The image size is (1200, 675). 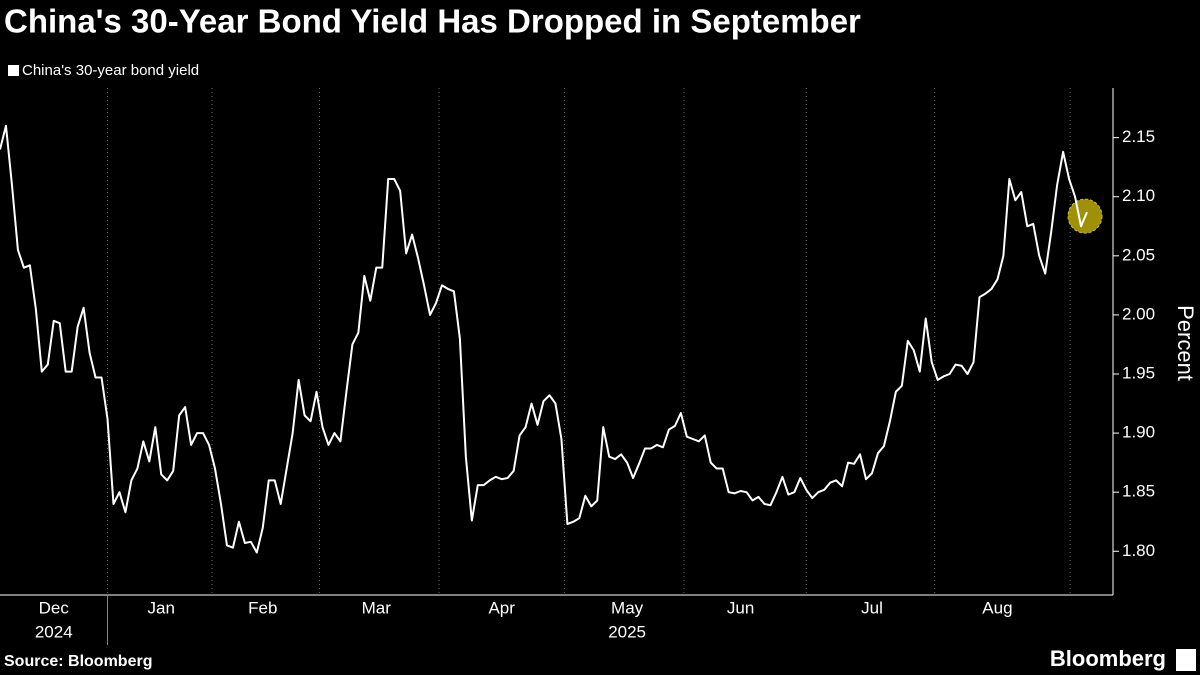 What do you see at coordinates (1138, 550) in the screenshot?
I see `y-tick-label: 1.80` at bounding box center [1138, 550].